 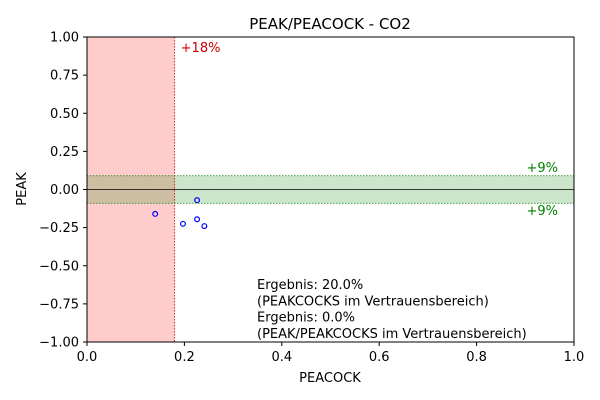 What do you see at coordinates (542, 211) in the screenshot?
I see `y-band-bottom-label: +9%` at bounding box center [542, 211].